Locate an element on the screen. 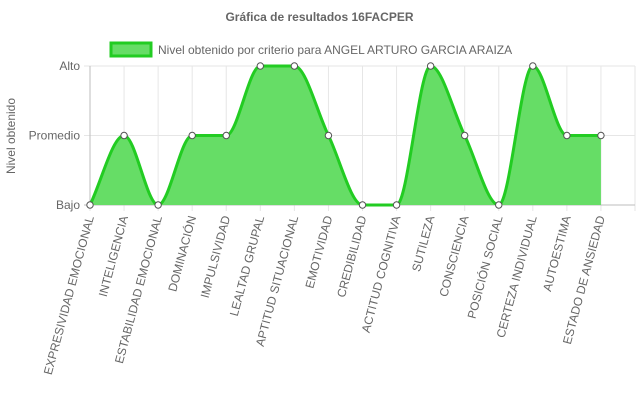 The image size is (639, 411). x-tick-label: POSICIÓN SOCIAL is located at coordinates (485, 267).